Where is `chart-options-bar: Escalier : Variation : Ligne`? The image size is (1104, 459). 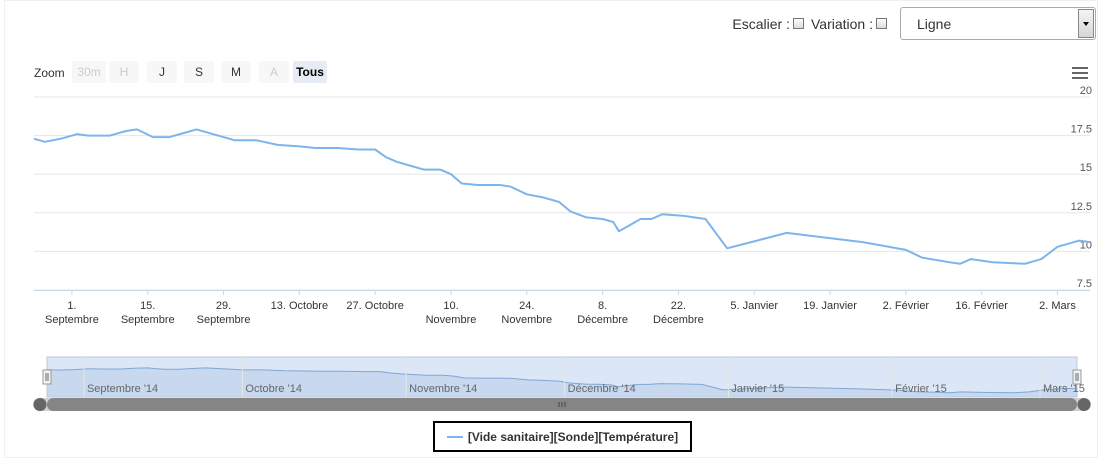
chart-options-bar: Escalier : Variation : Ligne is located at coordinates (914, 23).